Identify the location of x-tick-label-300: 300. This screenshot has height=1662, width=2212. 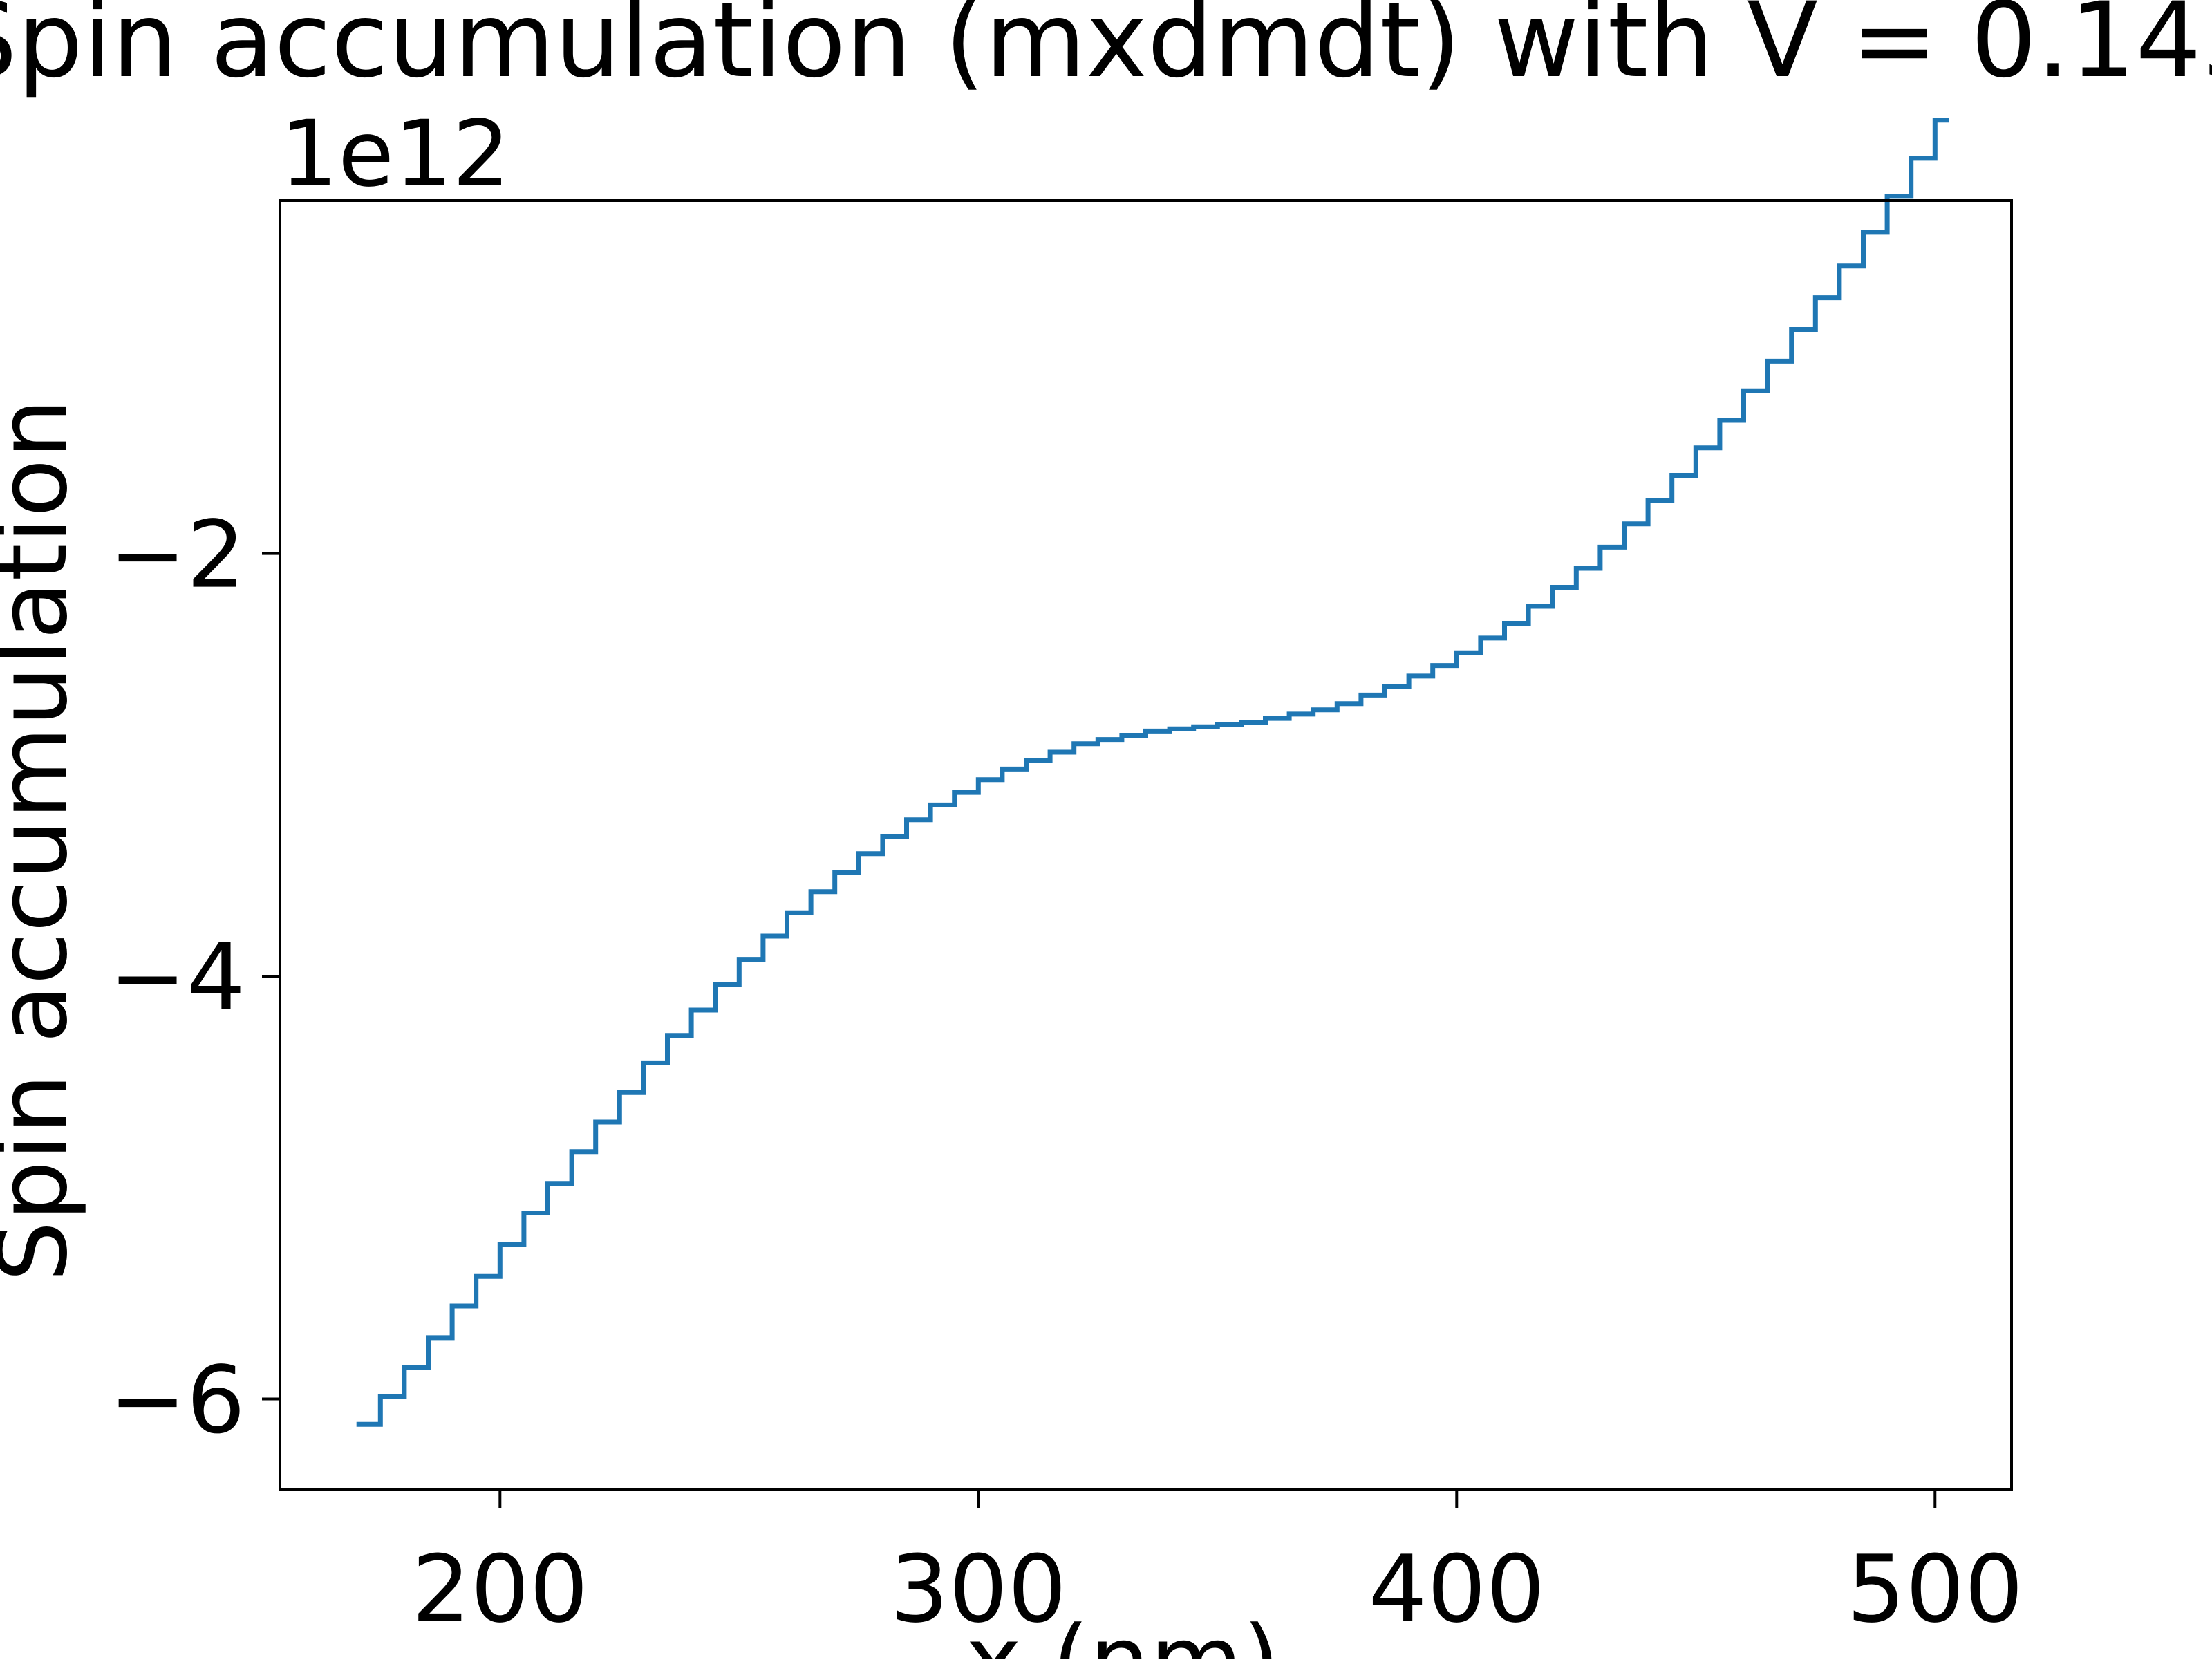
(978, 1589).